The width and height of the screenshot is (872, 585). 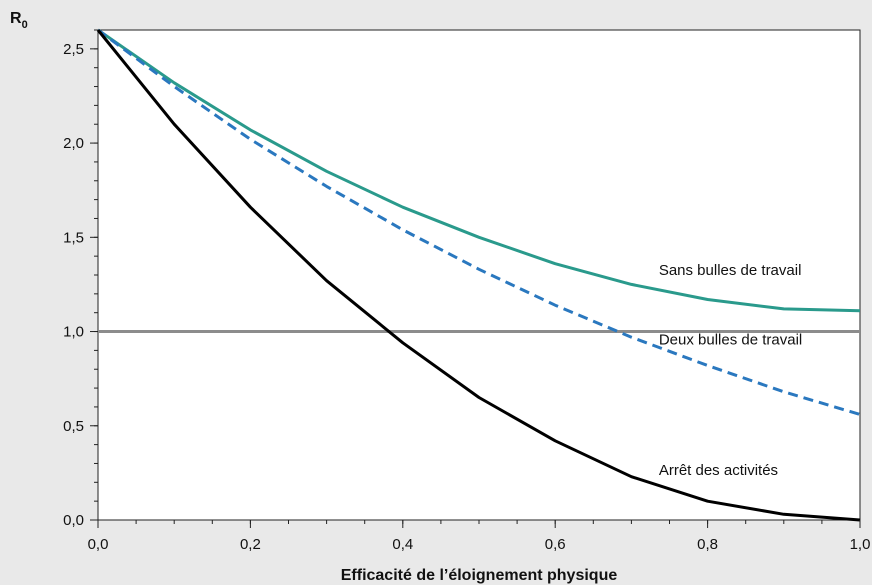 What do you see at coordinates (718, 470) in the screenshot?
I see `series-label-3: Arrêt des activités` at bounding box center [718, 470].